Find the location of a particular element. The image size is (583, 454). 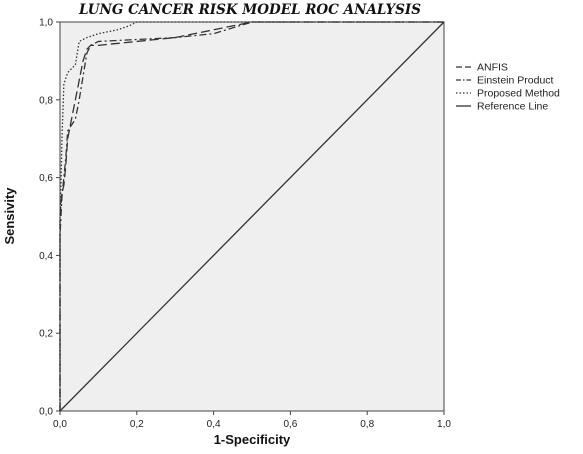

x-tick-label: 0,0 is located at coordinates (60, 424).